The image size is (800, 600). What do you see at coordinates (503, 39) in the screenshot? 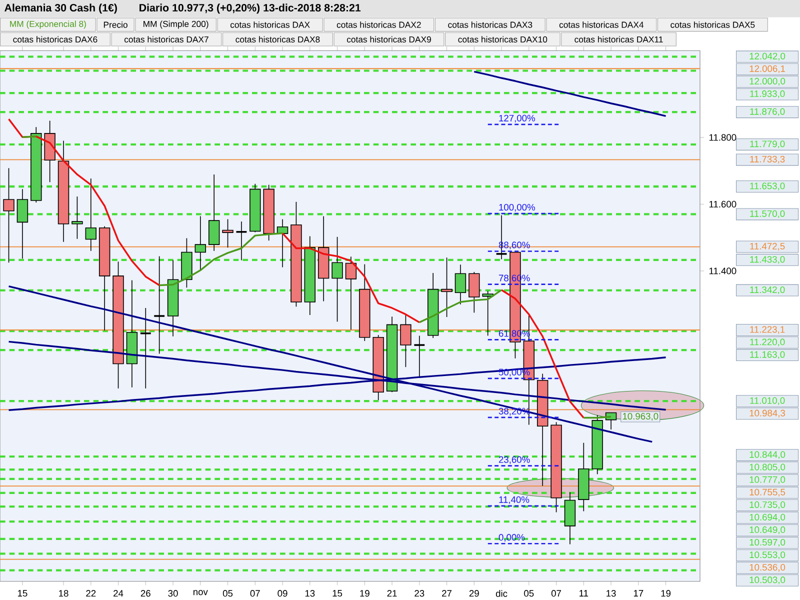
I see `text: cotas historicas DAX10` at bounding box center [503, 39].